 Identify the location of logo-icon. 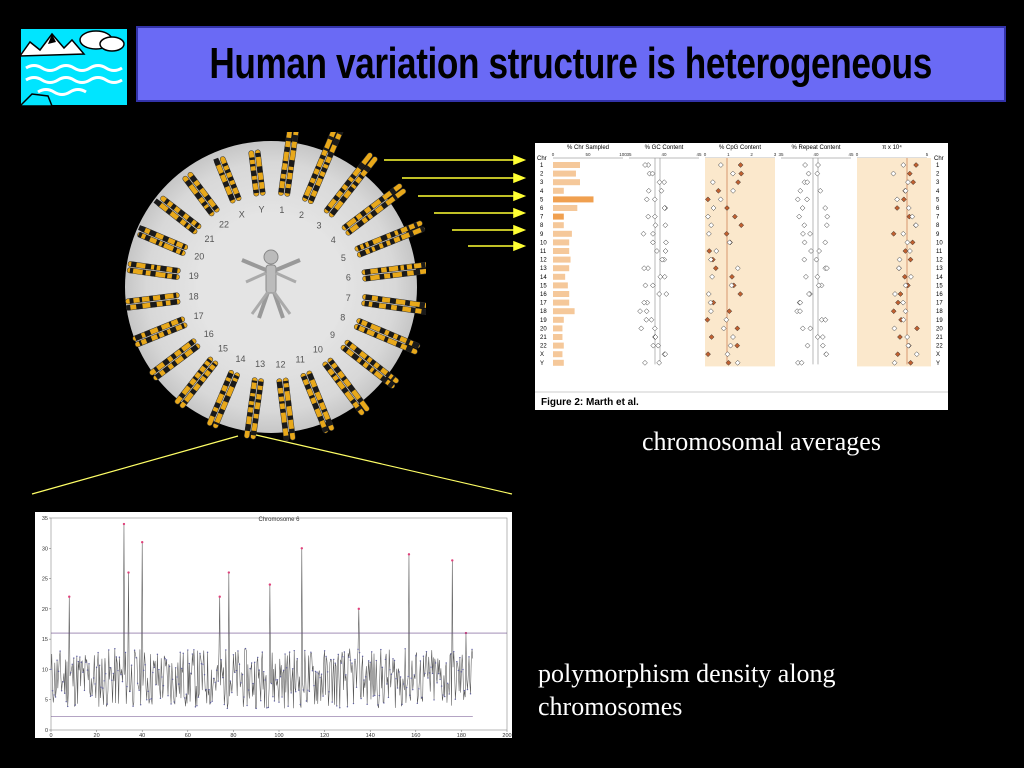
(74, 65).